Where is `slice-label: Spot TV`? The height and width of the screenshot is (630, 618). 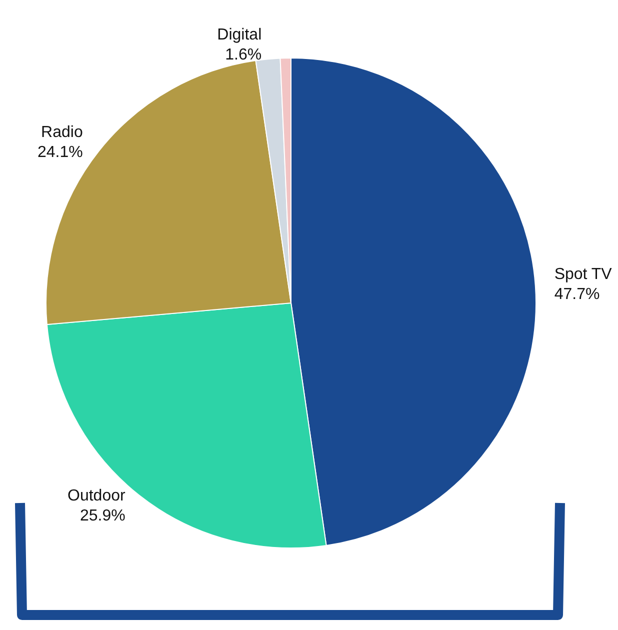
slice-label: Spot TV is located at coordinates (583, 274).